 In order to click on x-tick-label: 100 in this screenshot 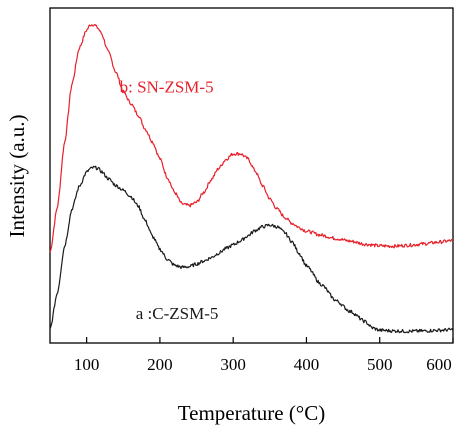, I will do `click(87, 364)`.